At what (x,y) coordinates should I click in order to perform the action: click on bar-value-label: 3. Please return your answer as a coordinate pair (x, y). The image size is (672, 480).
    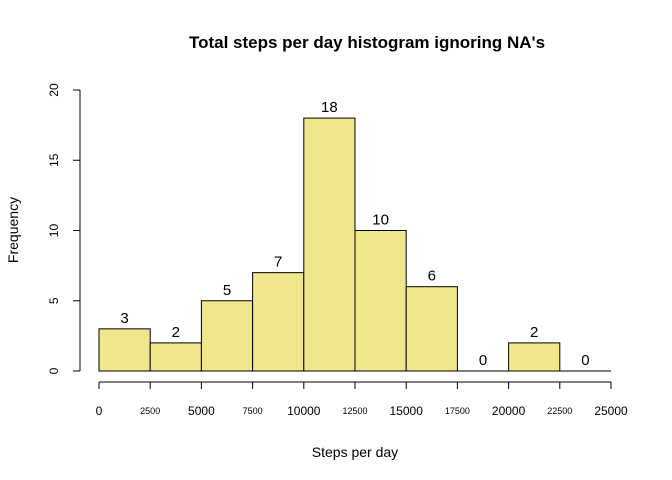
    Looking at the image, I should click on (124, 318).